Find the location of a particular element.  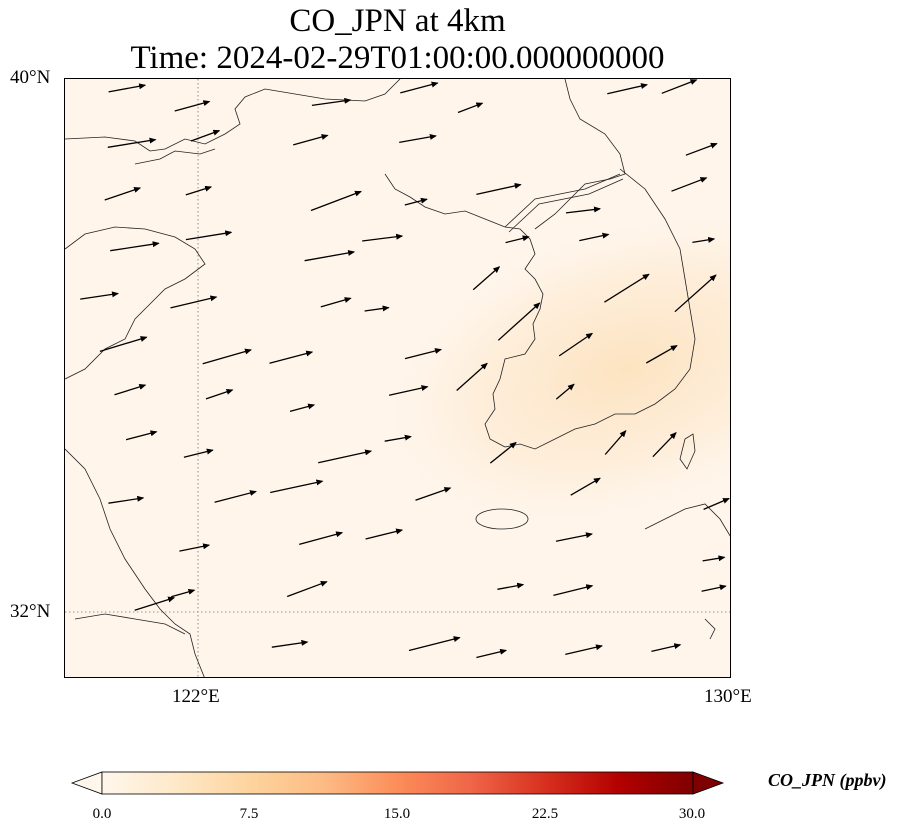

coastline-korea-south is located at coordinates (569, 431).